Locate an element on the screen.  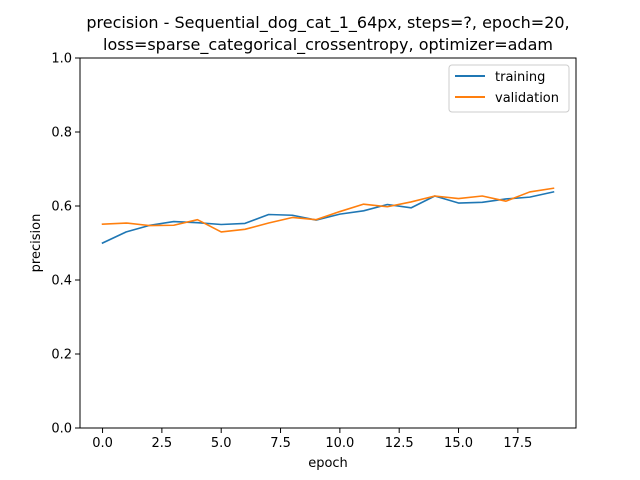
x-axis-label: epoch is located at coordinates (328, 463).